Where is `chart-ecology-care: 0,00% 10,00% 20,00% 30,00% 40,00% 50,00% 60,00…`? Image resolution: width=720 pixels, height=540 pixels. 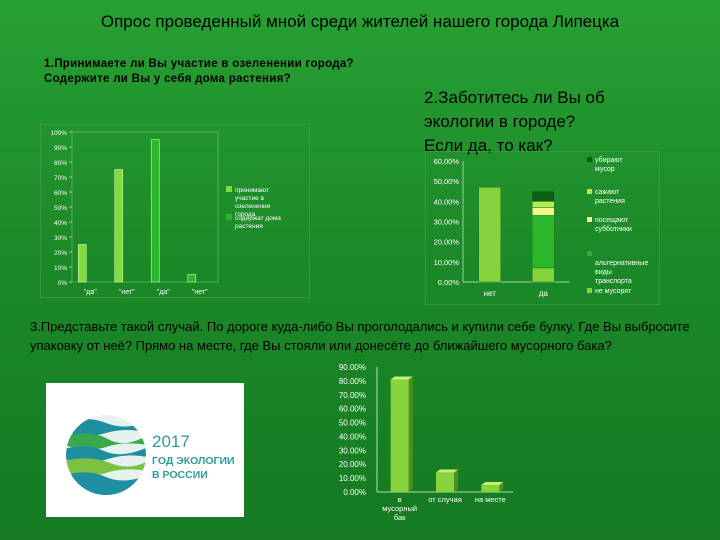
chart-ecology-care: 0,00% 10,00% 20,00% 30,00% 40,00% 50,00% 60,00… is located at coordinates (542, 228).